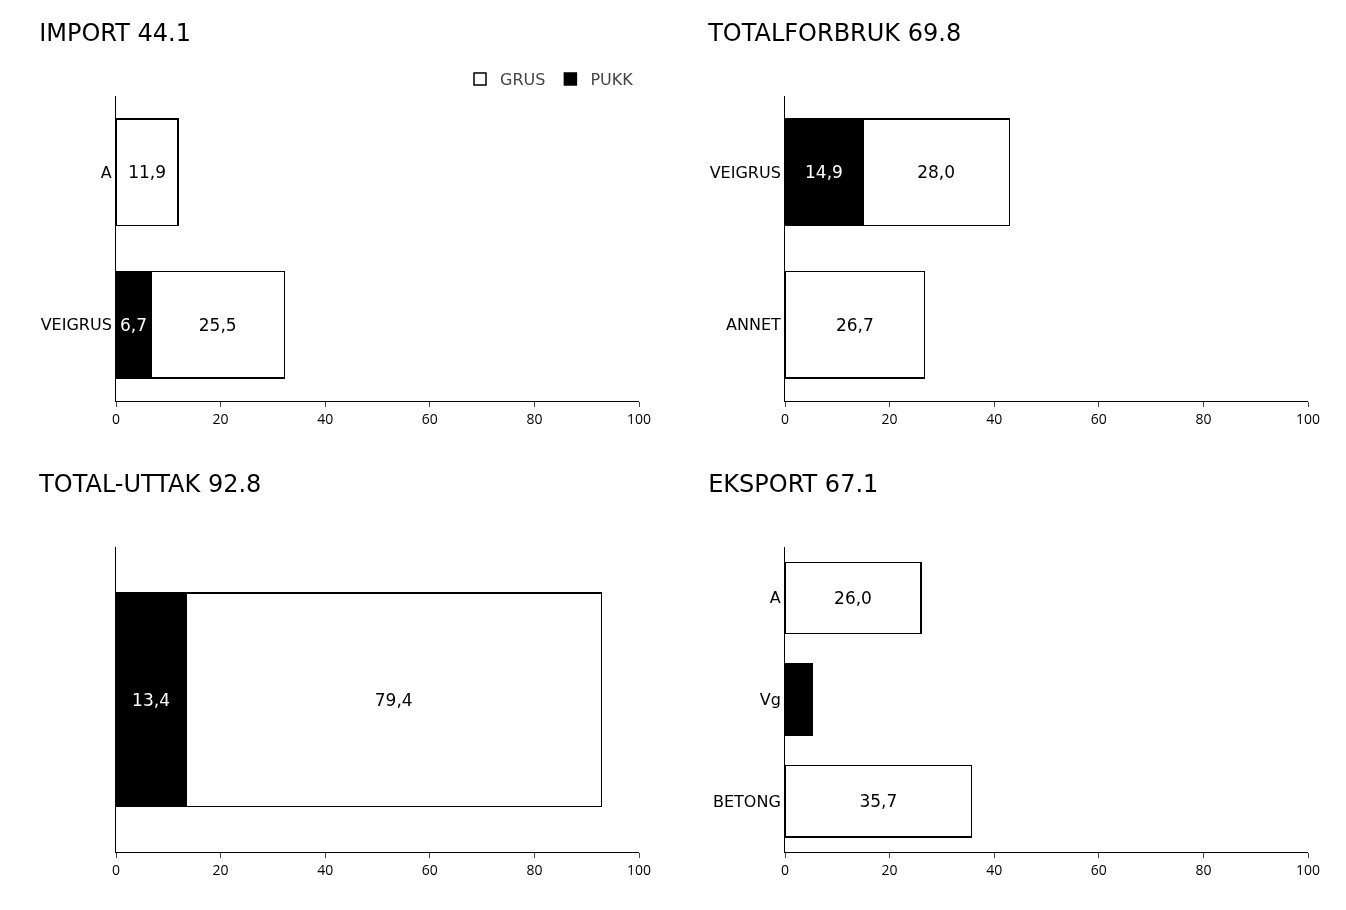  Describe the element at coordinates (746, 801) in the screenshot. I see `y-tick-label: BETONG` at that location.